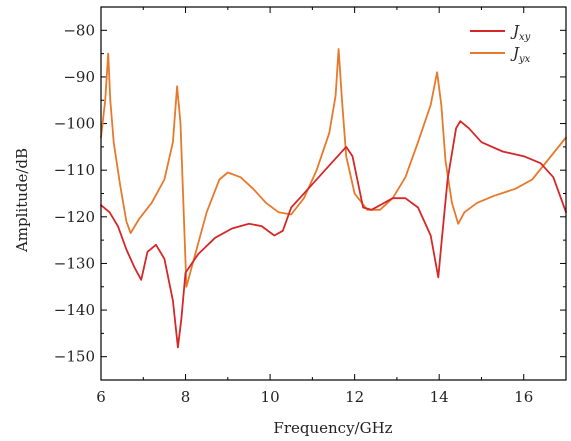 The height and width of the screenshot is (441, 571). I want to click on y-tick-label: −130, so click(74, 263).